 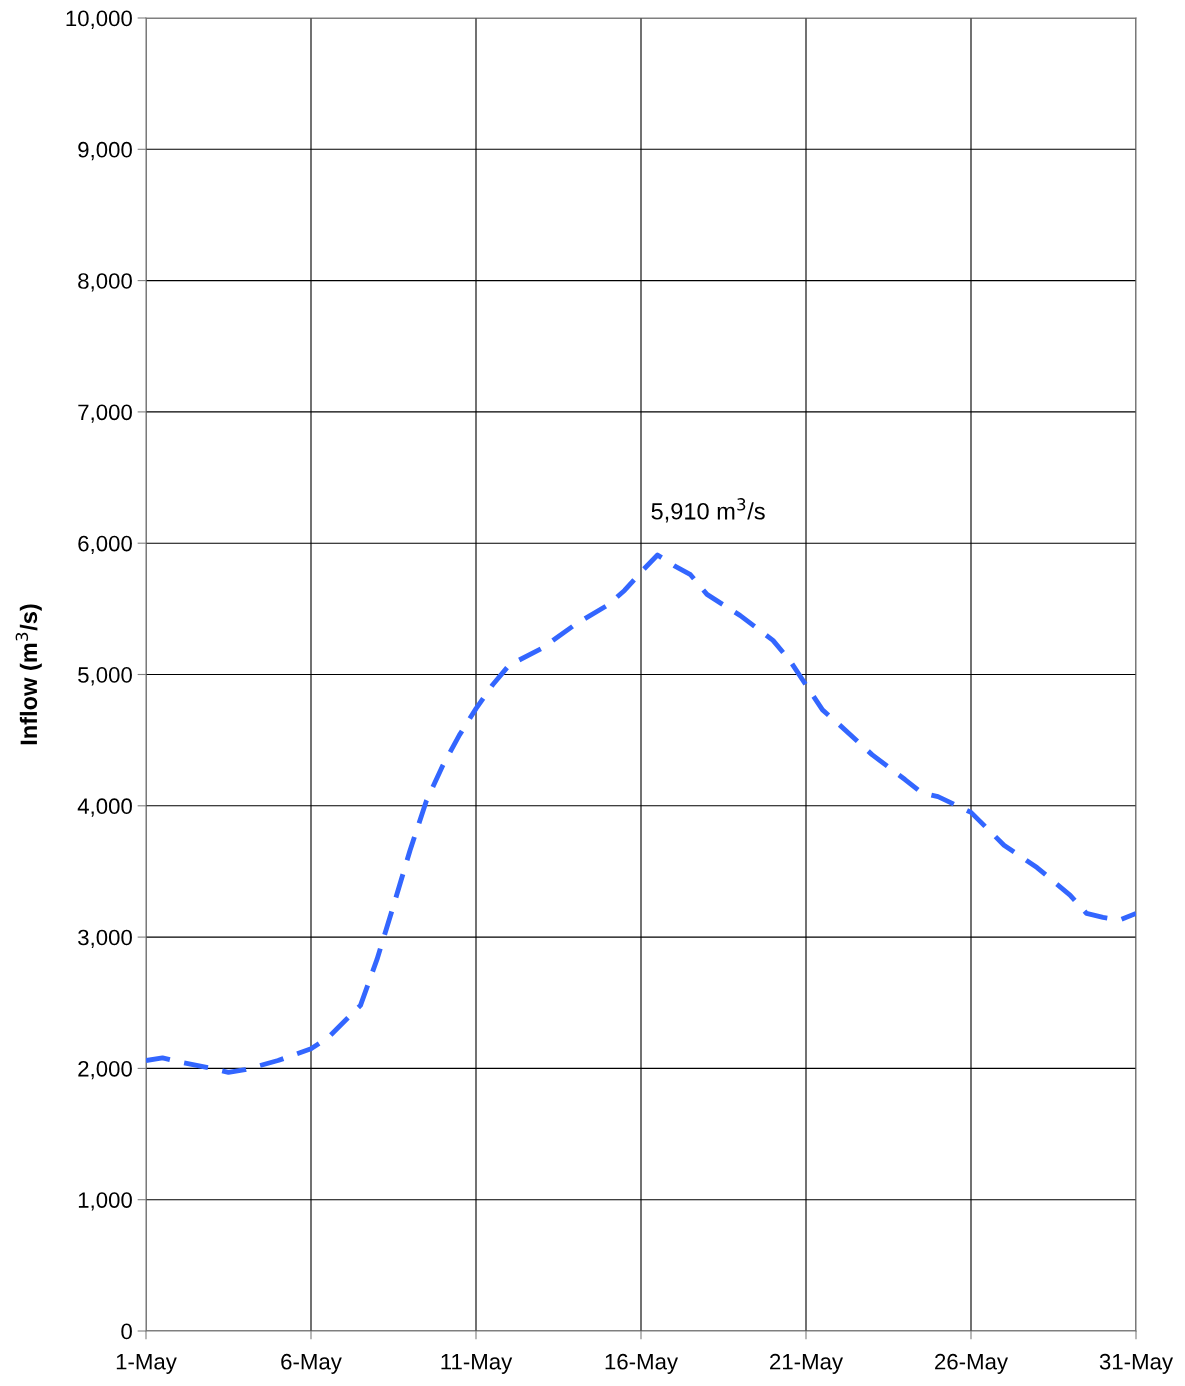 I want to click on y-tick-label: 10,000, so click(x=99, y=19).